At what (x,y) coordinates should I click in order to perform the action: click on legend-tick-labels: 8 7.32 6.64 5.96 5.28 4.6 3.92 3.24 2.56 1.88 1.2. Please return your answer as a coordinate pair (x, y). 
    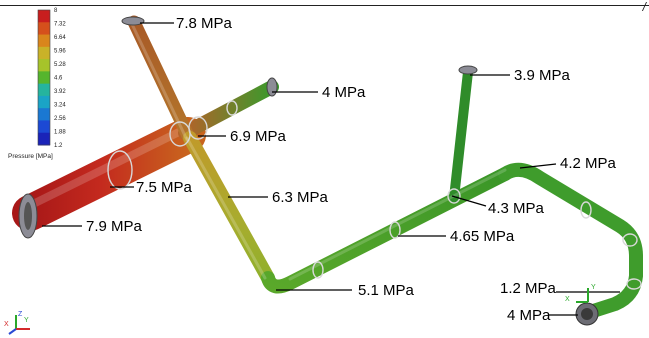
    Looking at the image, I should click on (60, 78).